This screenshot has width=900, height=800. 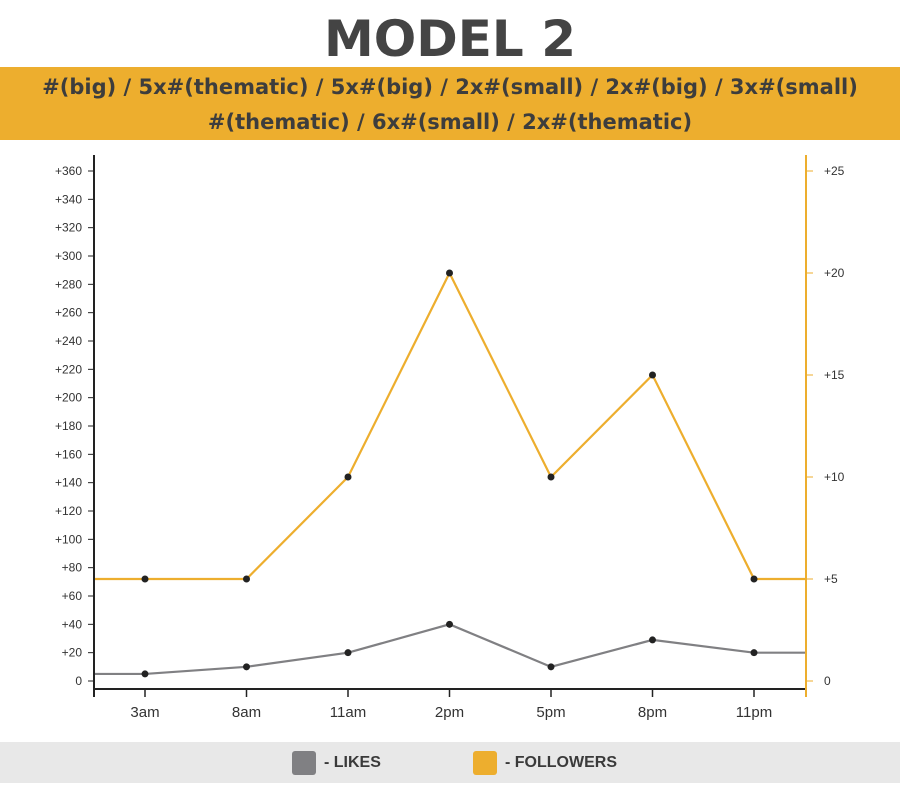 I want to click on left-tick-label: +40, so click(x=72, y=624).